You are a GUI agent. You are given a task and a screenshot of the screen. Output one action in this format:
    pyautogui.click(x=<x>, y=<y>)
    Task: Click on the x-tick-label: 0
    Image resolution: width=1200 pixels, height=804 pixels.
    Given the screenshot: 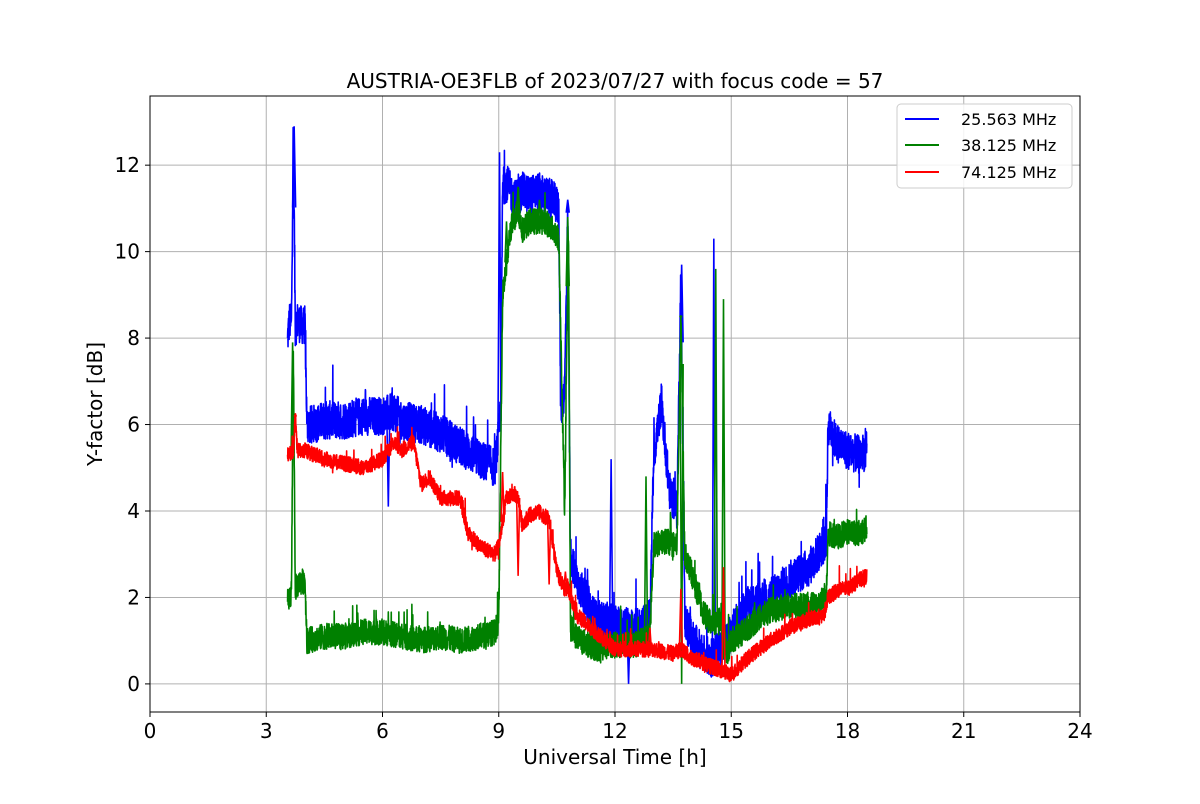 What is the action you would take?
    pyautogui.click(x=150, y=731)
    